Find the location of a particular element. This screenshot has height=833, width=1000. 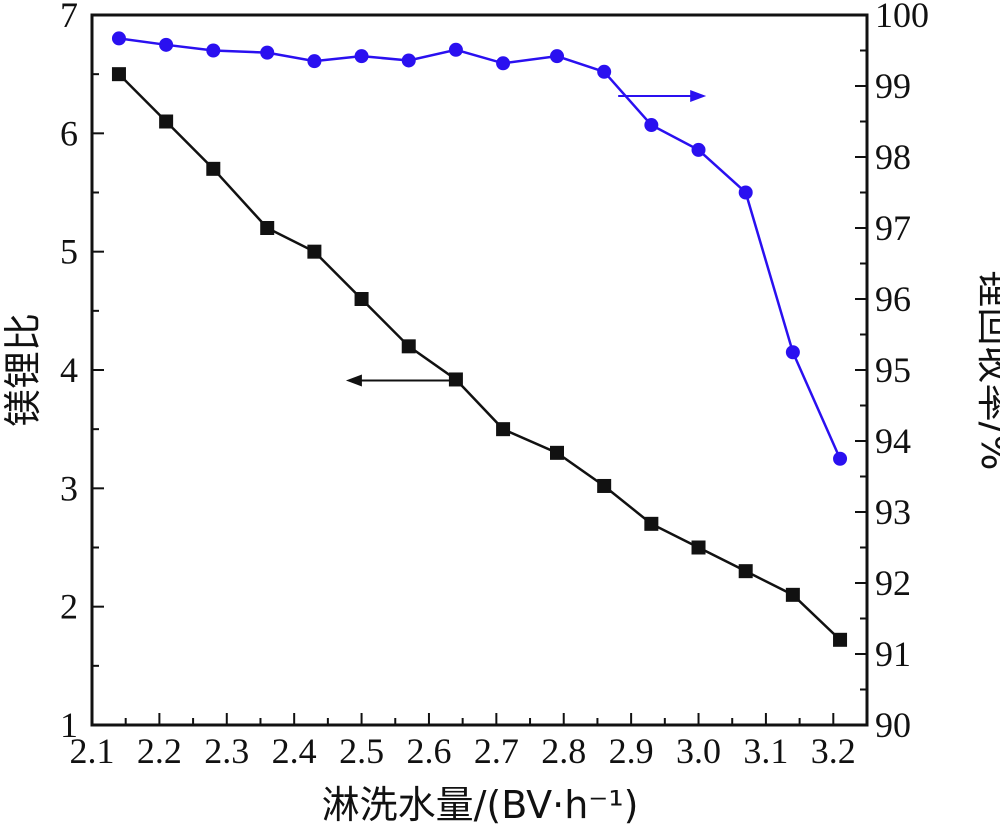

y-right-tick-label: 98 is located at coordinates (893, 157).